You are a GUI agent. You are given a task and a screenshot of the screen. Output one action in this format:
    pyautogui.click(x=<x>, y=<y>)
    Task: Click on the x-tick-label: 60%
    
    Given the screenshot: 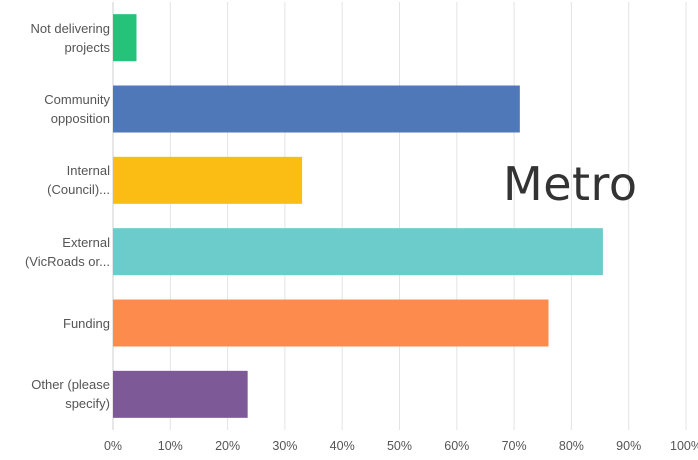 What is the action you would take?
    pyautogui.click(x=457, y=446)
    